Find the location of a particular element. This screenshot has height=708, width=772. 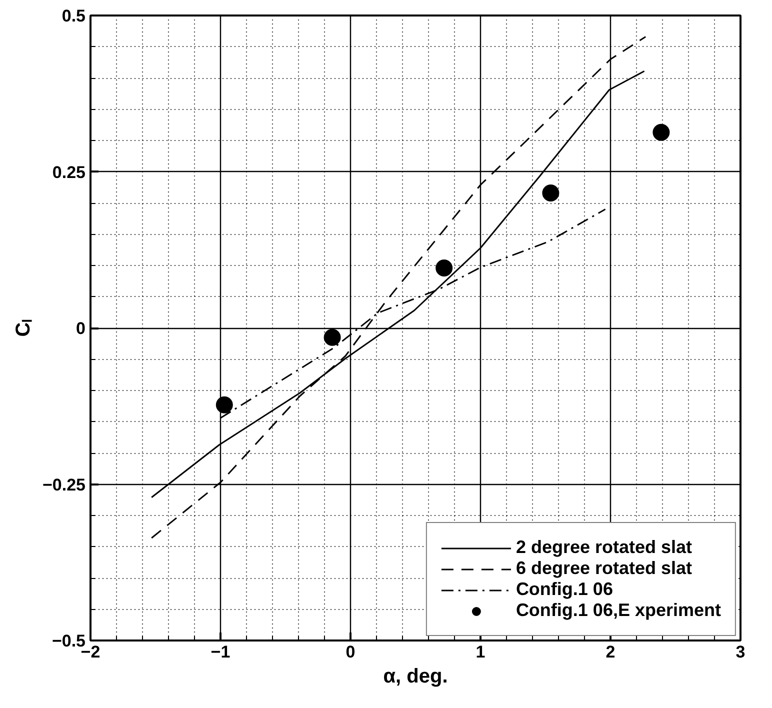

x-tick-label: 1 is located at coordinates (481, 652).